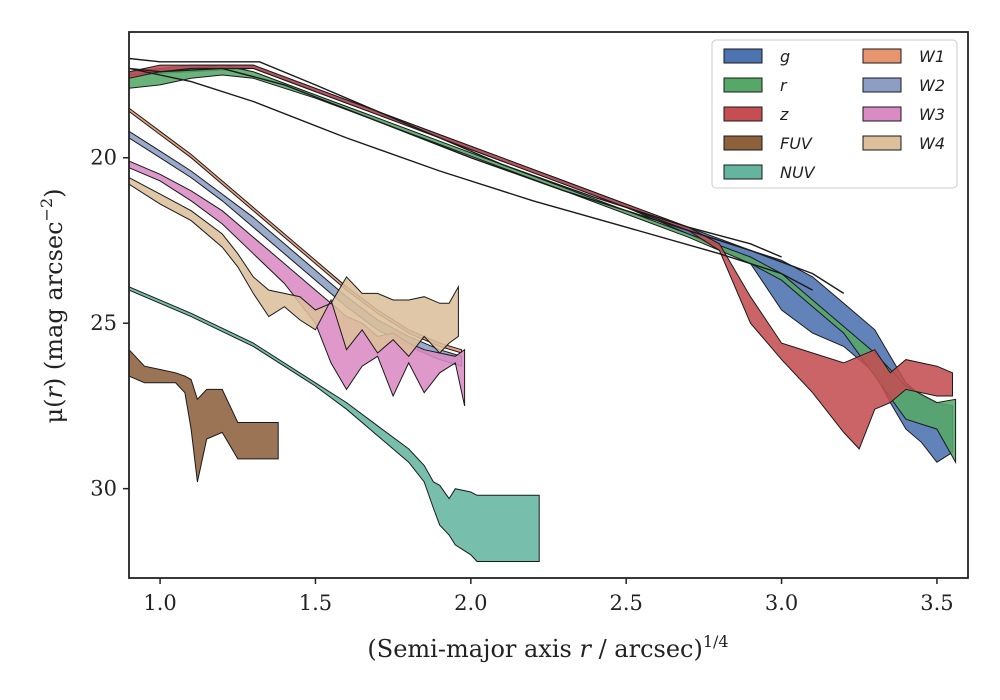 The height and width of the screenshot is (700, 1000). Describe the element at coordinates (882, 143) in the screenshot. I see `legend-swatch-w4` at that location.